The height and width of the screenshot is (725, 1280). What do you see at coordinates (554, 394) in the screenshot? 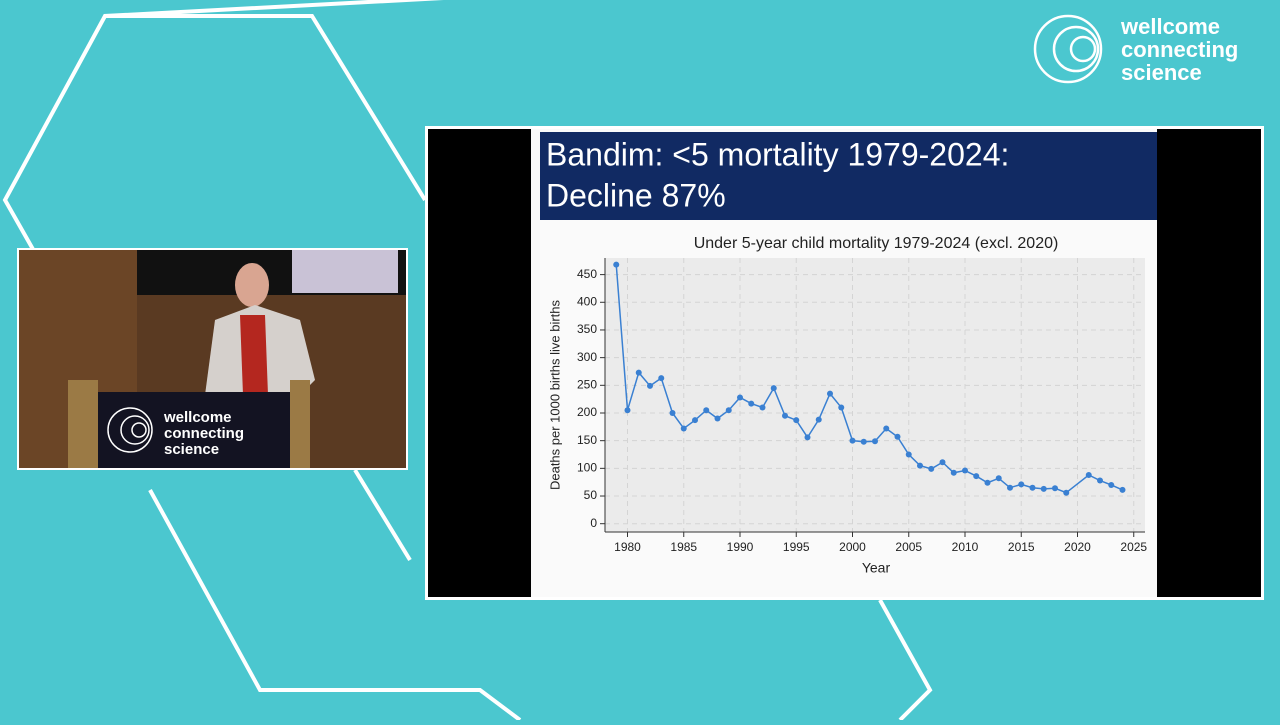
I see `y-axis-label: Deaths per 1000 births live births` at bounding box center [554, 394].